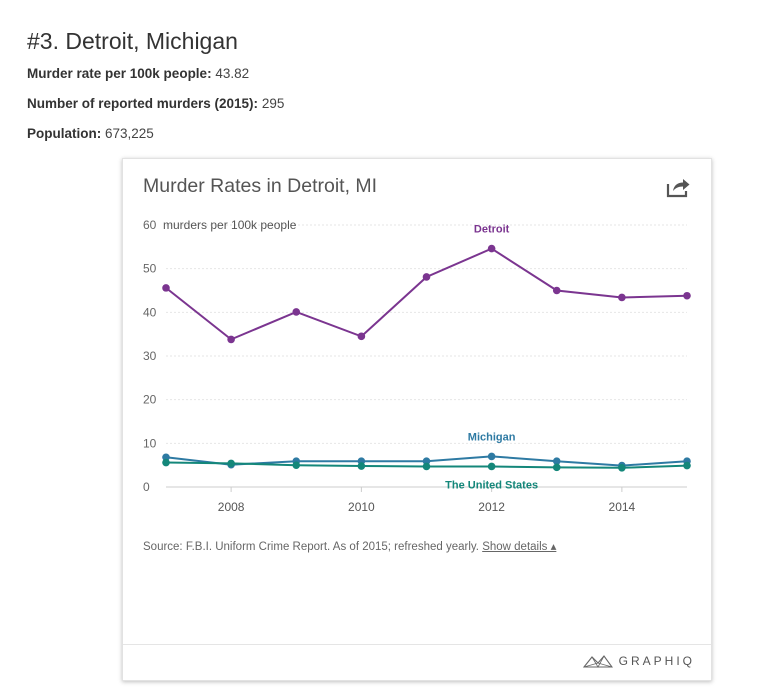 This screenshot has height=696, width=784. What do you see at coordinates (143, 103) in the screenshot?
I see `stat-label: Number of reported murders (2015):` at bounding box center [143, 103].